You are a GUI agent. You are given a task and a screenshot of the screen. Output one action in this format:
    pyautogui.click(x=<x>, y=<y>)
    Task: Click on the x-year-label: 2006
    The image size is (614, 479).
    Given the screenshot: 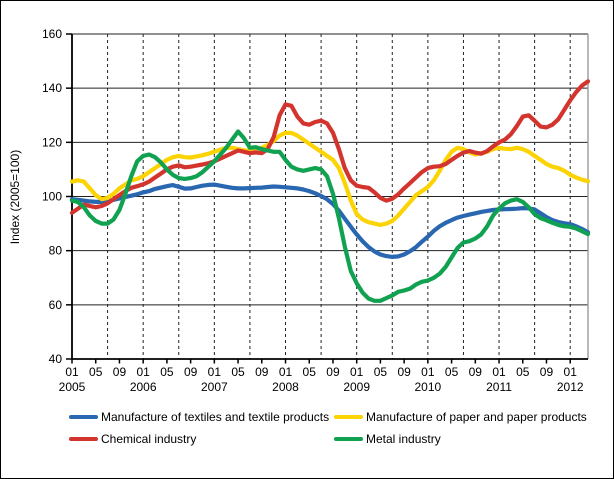 What is the action you would take?
    pyautogui.click(x=143, y=387)
    